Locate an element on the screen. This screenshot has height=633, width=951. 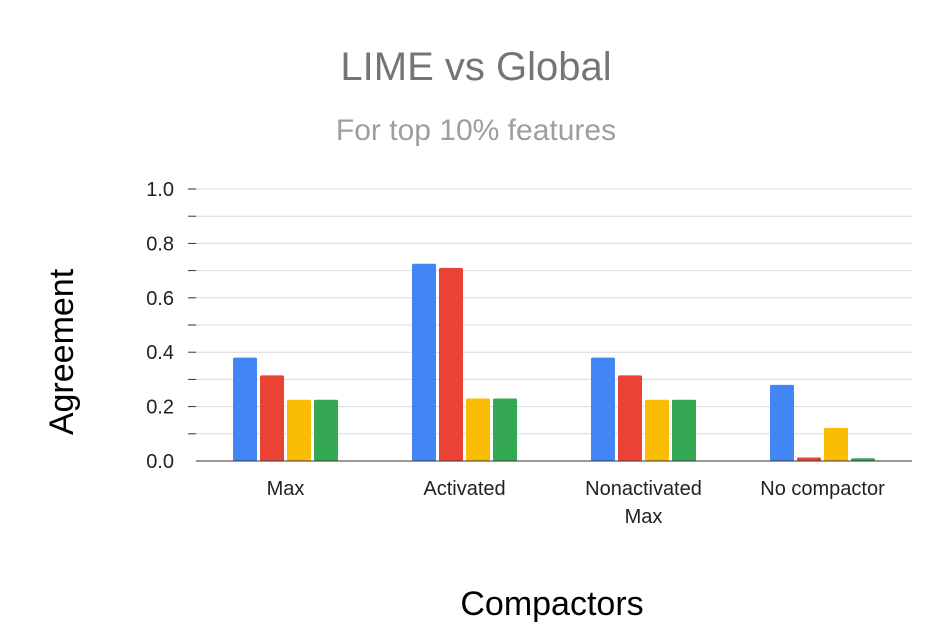
x-category-label: No compactor is located at coordinates (822, 489).